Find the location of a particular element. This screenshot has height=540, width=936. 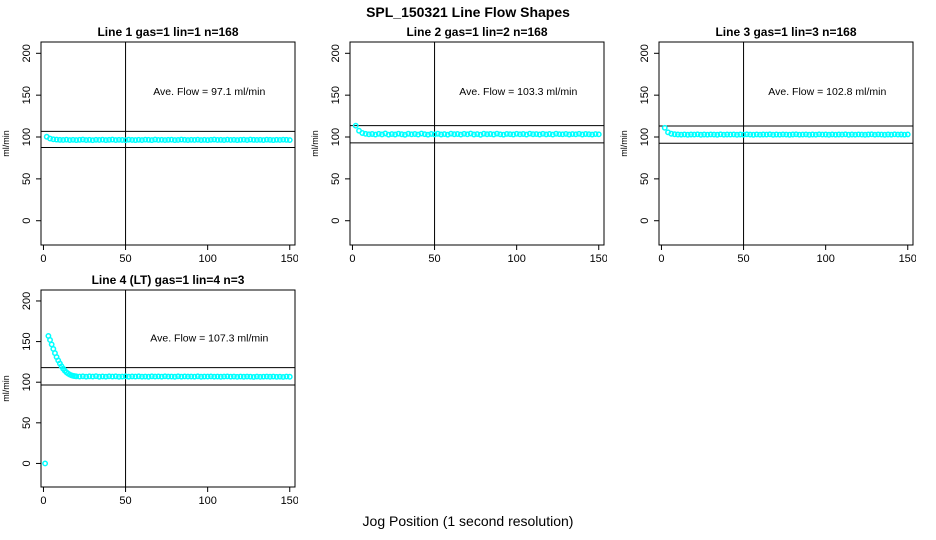

ave-flow-annotation: Ave. Flow = 97.1 ml/min is located at coordinates (209, 92).